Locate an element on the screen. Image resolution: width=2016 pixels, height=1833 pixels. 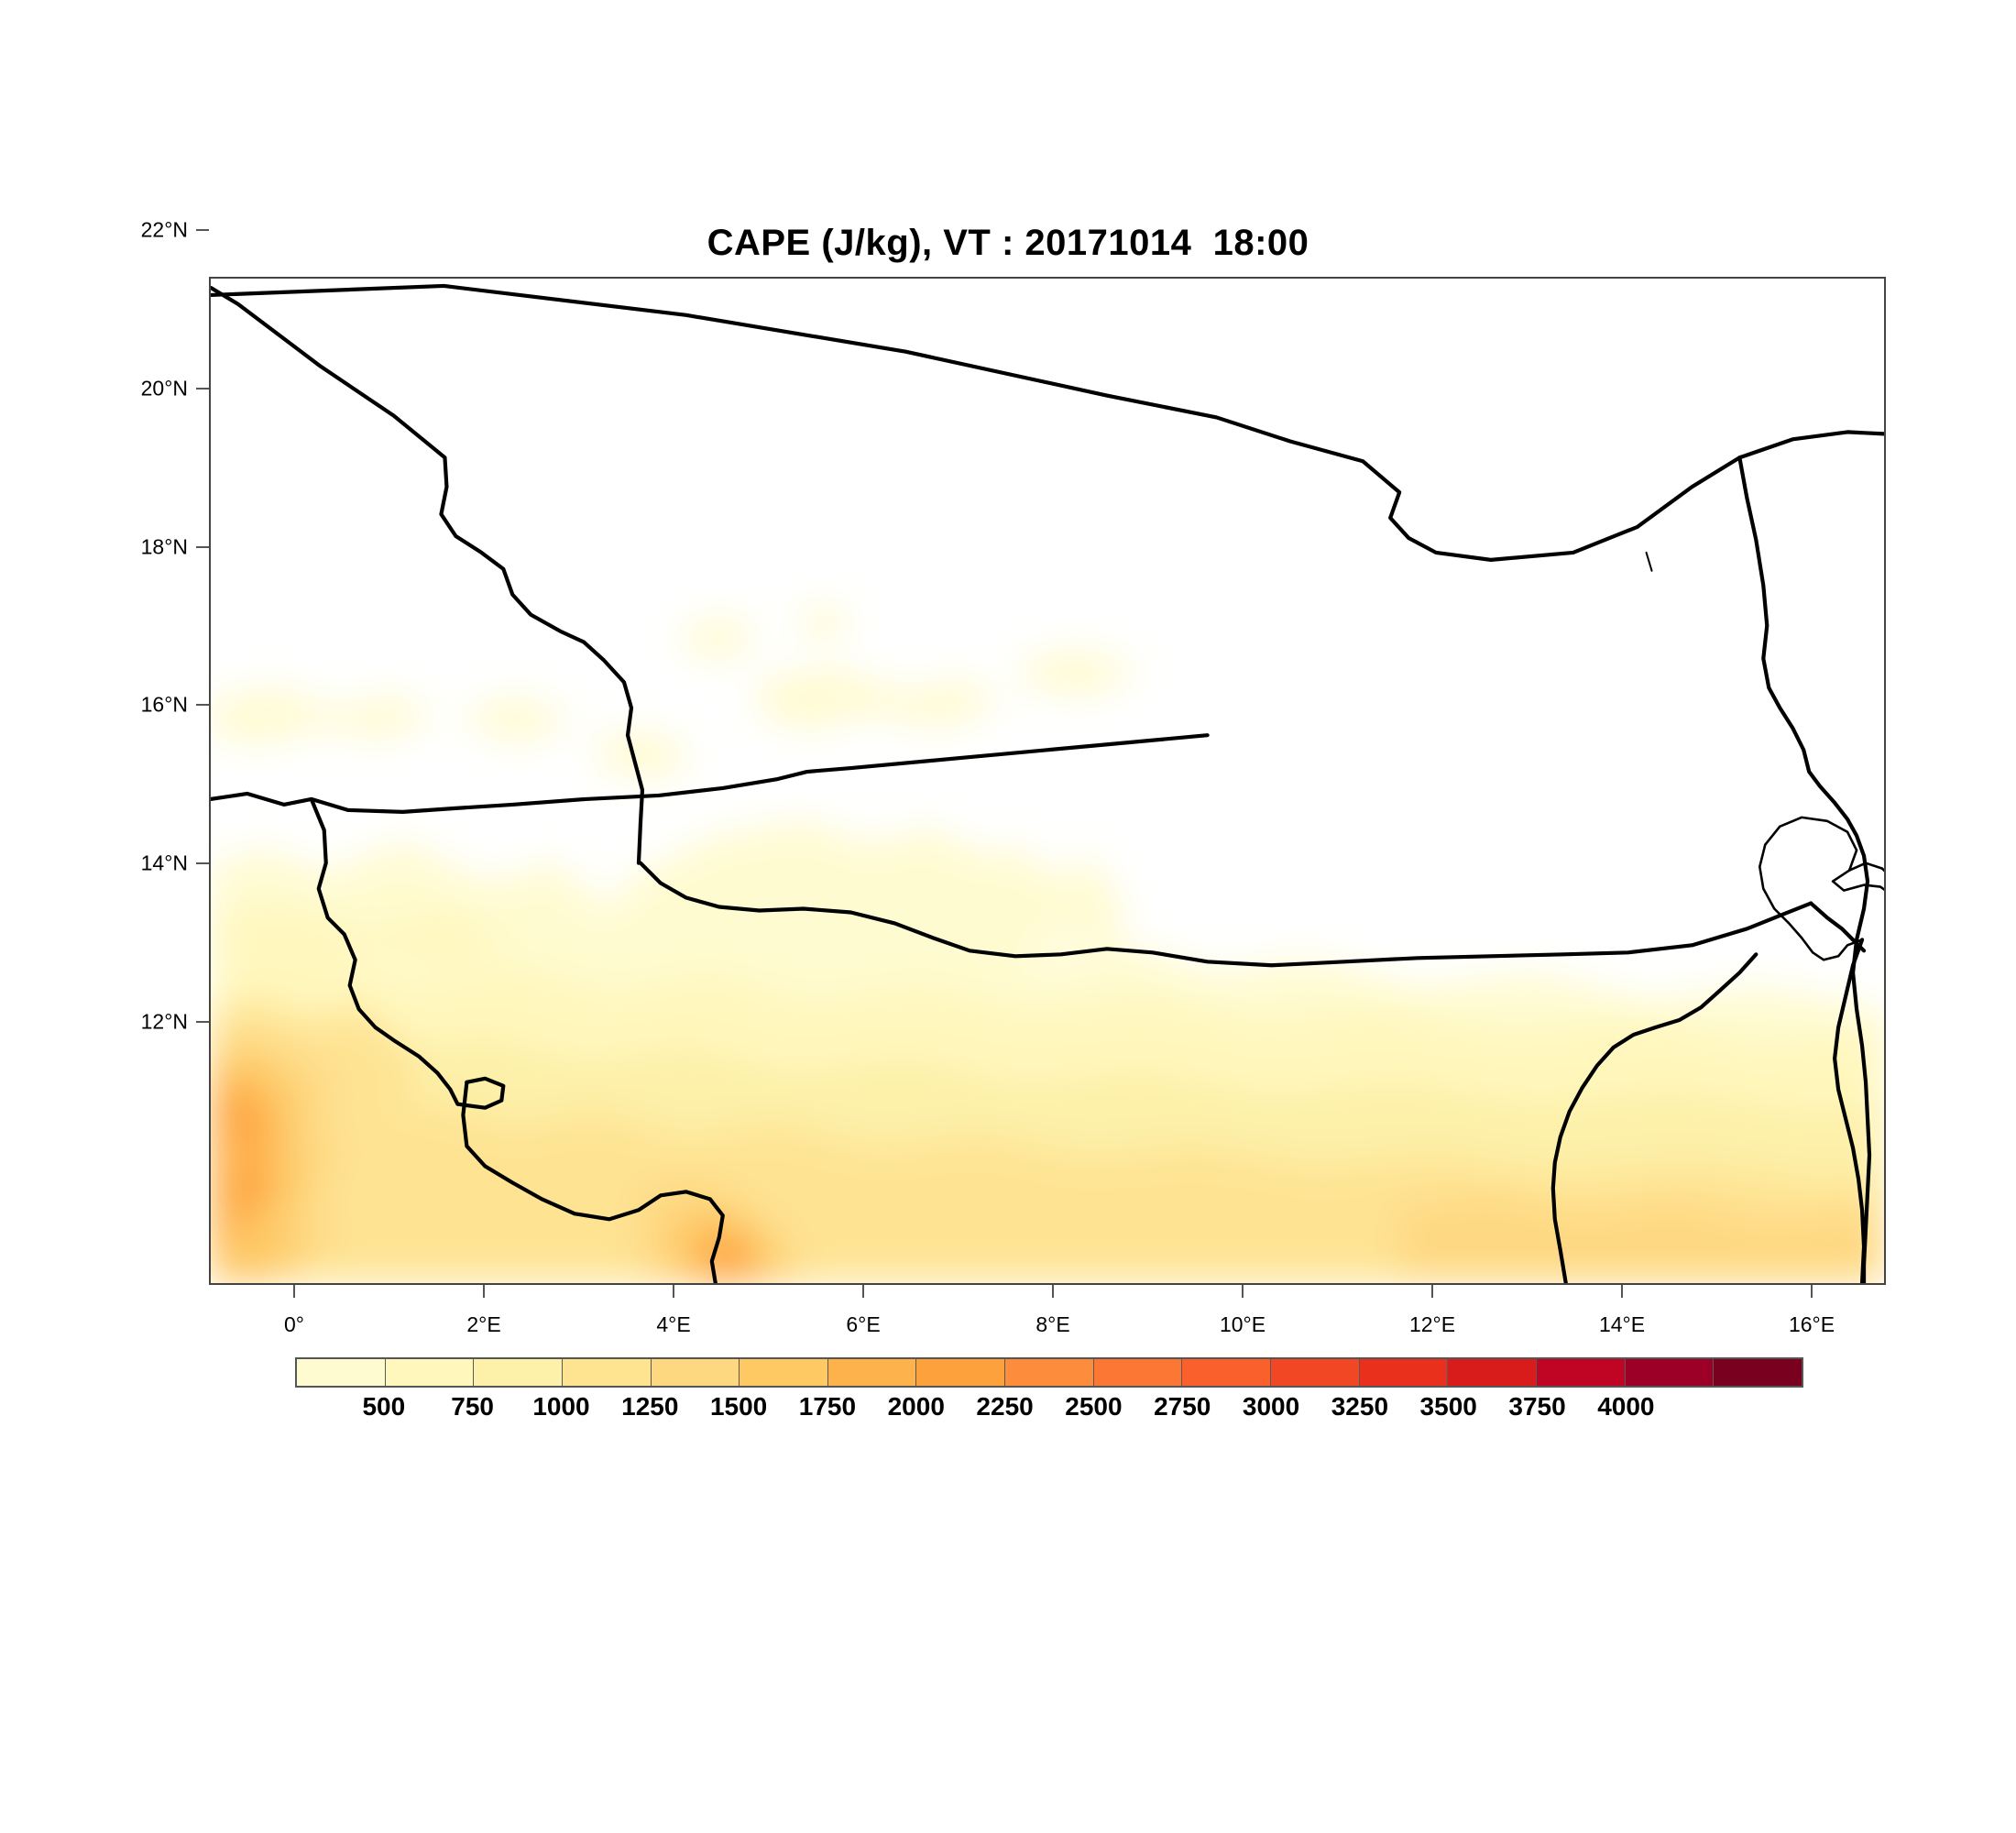
x-tick-label-4: 4°E is located at coordinates (673, 1324).